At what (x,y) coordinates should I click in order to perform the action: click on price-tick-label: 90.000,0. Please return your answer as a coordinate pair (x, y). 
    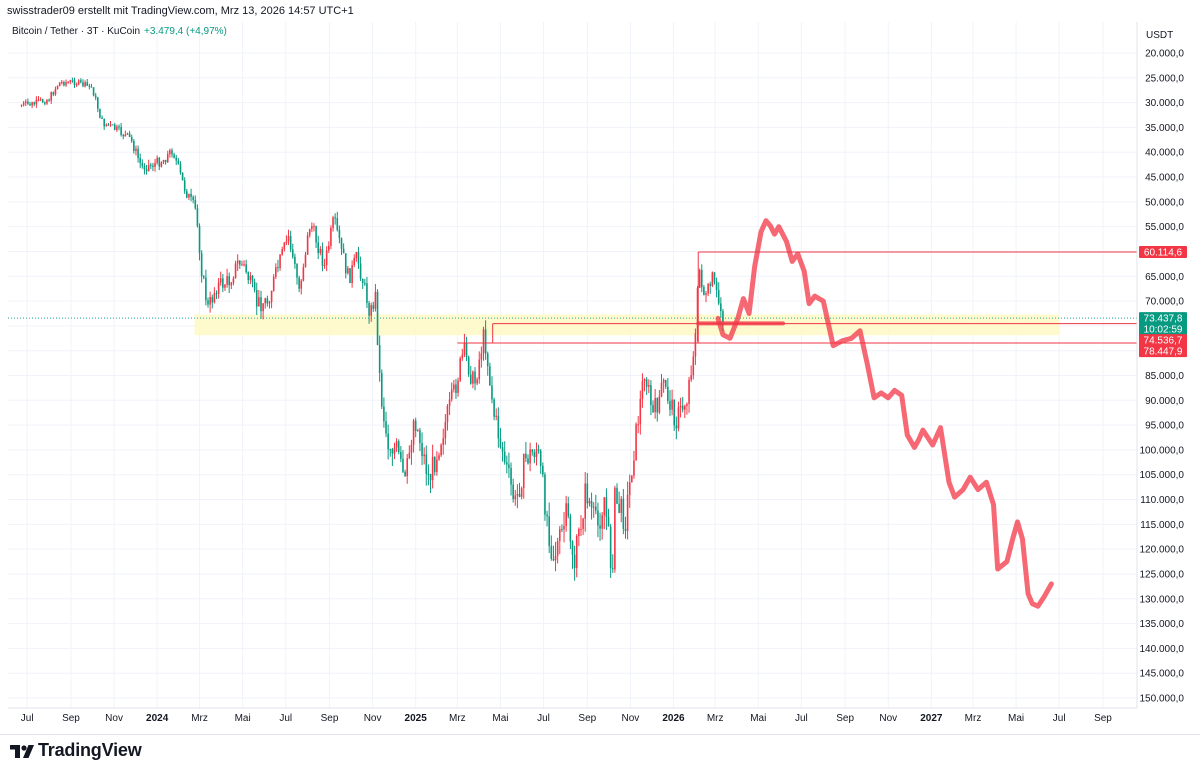
    Looking at the image, I should click on (1164, 401).